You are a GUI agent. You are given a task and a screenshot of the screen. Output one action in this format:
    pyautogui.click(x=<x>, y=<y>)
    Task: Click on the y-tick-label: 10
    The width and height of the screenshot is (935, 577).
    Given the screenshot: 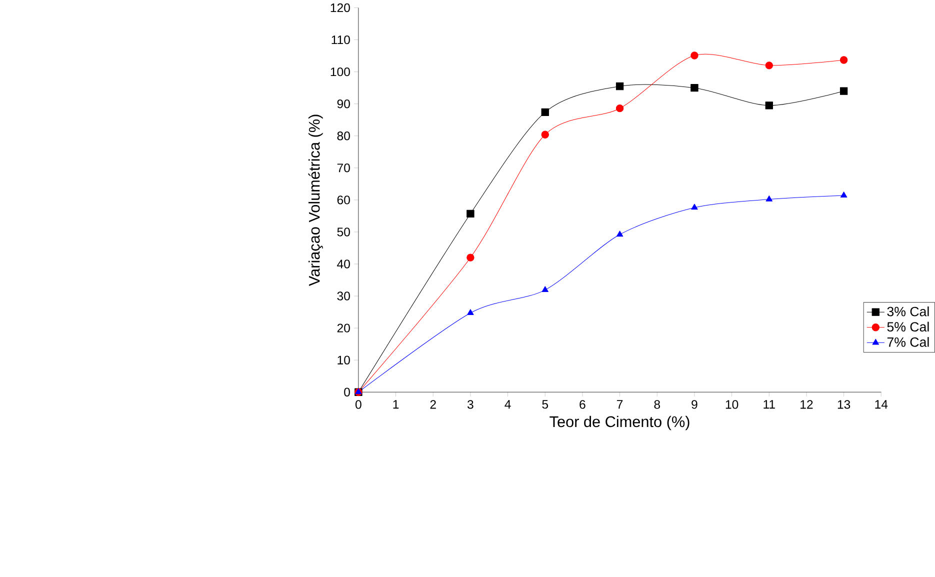 What is the action you would take?
    pyautogui.click(x=344, y=360)
    